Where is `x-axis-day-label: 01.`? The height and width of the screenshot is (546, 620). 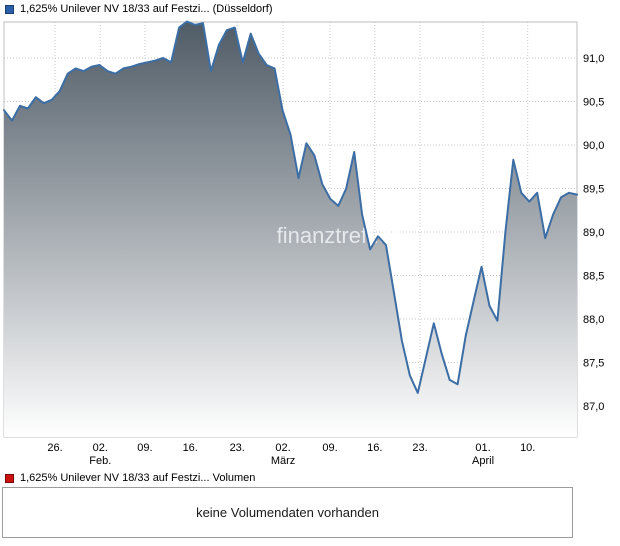 x-axis-day-label: 01. is located at coordinates (482, 448).